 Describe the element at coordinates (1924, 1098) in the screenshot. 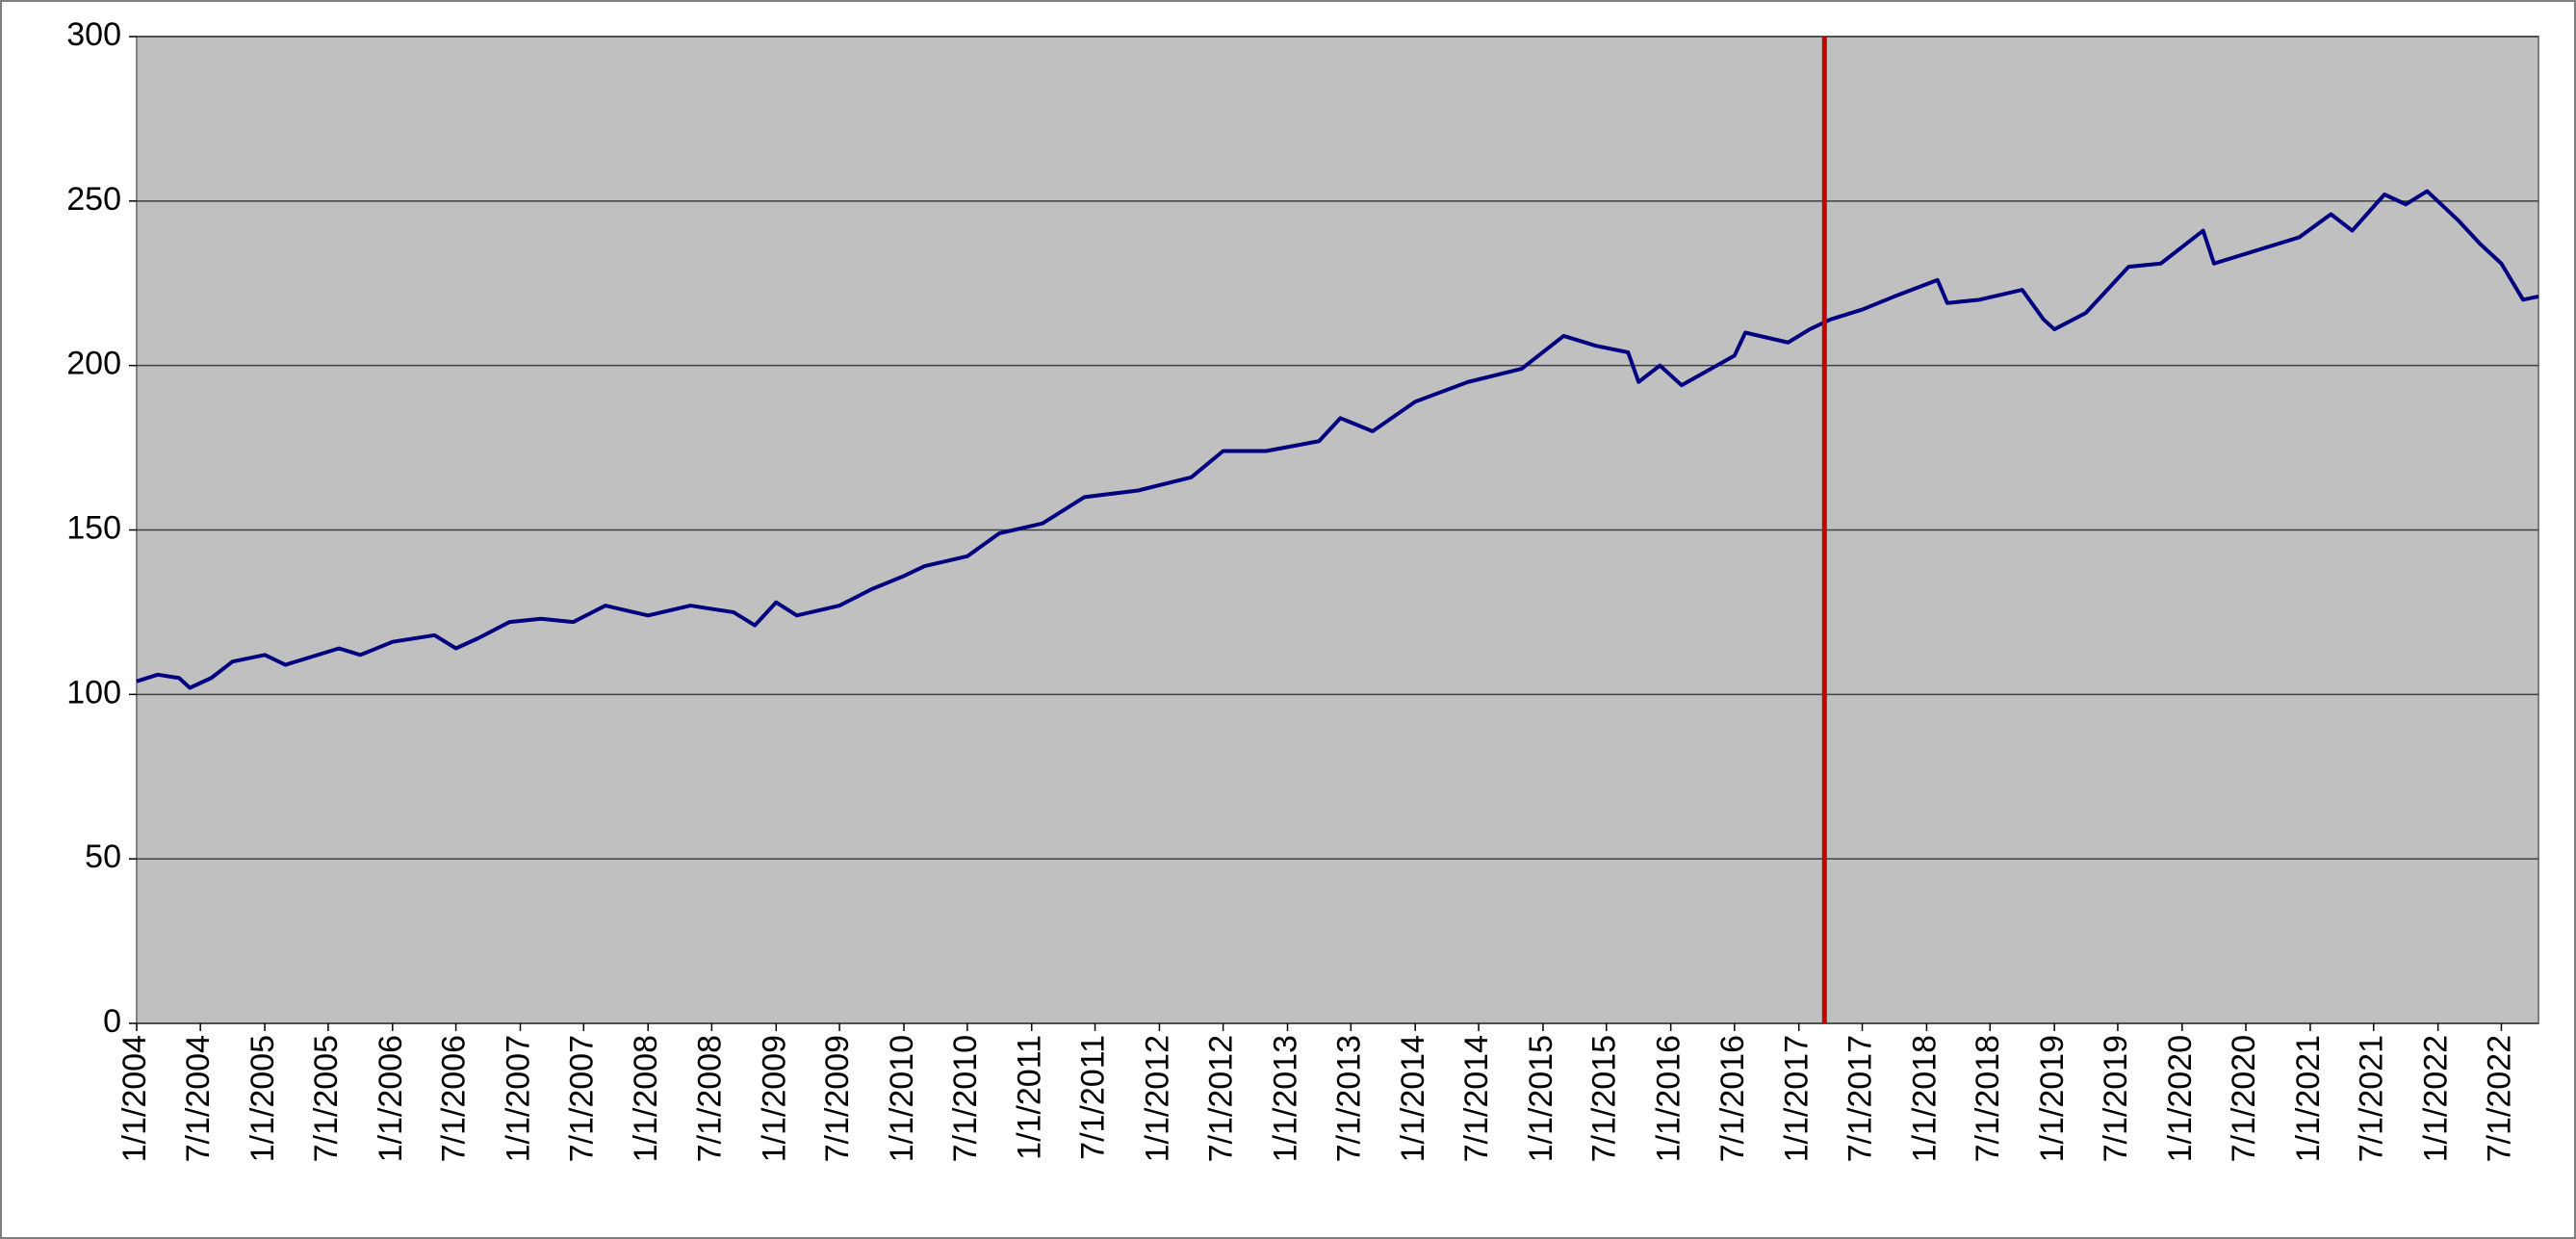

I see `x-tick-label: 1/1/2018` at that location.